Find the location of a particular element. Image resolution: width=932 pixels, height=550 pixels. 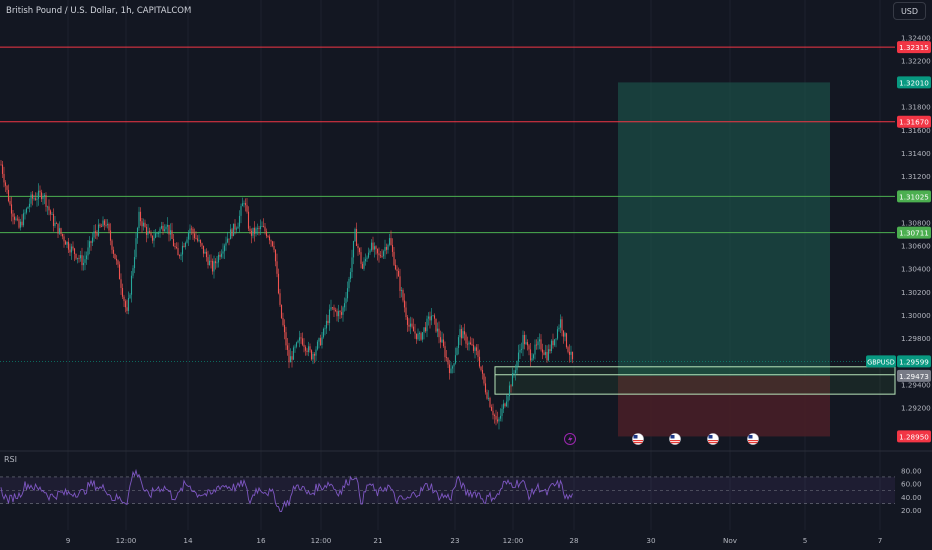

current-price-tag-symbol-bg is located at coordinates (881, 361).